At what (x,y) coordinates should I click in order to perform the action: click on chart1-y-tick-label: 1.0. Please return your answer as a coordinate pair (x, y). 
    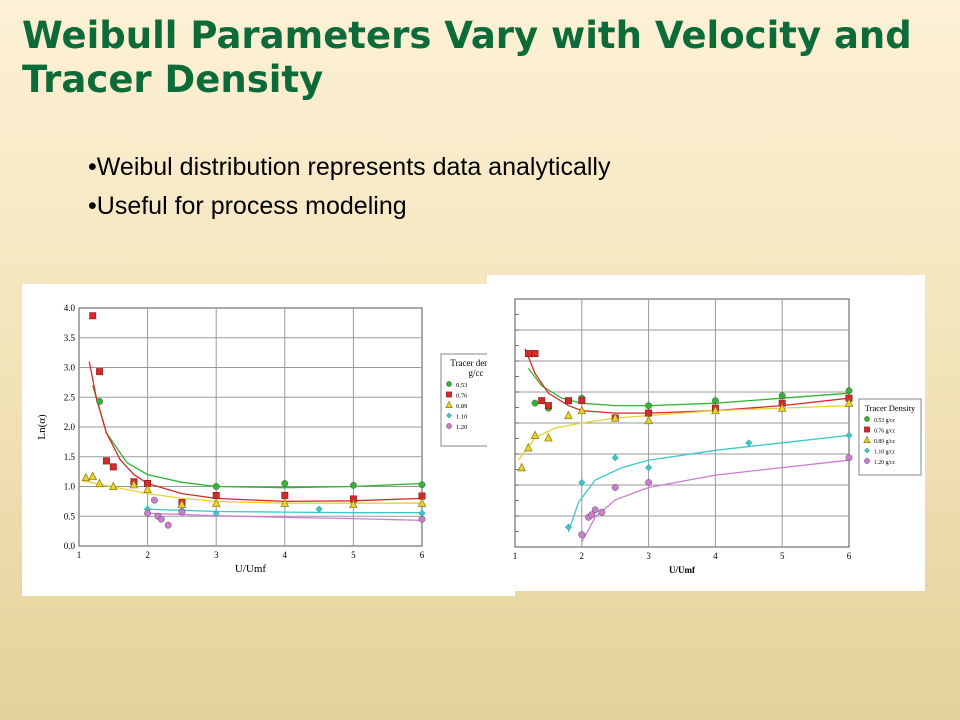
    Looking at the image, I should click on (70, 487).